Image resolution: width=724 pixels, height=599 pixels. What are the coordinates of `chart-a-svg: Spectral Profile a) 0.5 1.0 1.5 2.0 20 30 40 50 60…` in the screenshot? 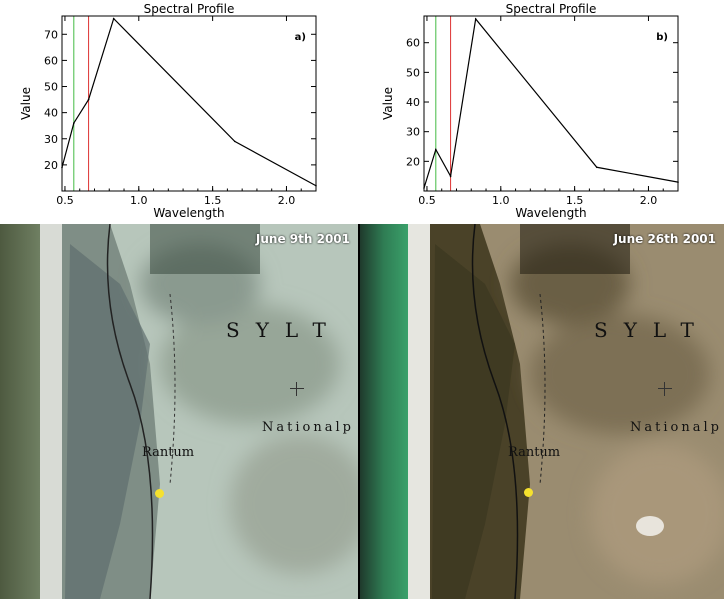 It's located at (168, 111).